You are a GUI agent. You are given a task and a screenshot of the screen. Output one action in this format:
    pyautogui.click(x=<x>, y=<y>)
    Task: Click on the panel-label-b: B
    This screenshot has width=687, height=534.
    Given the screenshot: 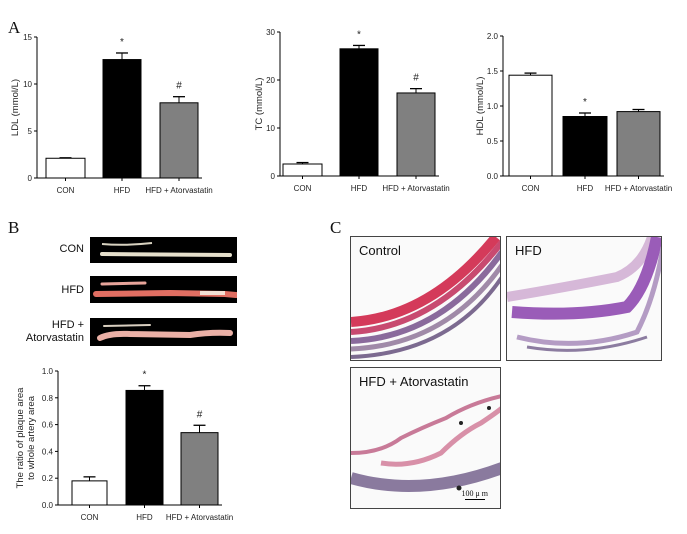 What is the action you would take?
    pyautogui.click(x=14, y=227)
    